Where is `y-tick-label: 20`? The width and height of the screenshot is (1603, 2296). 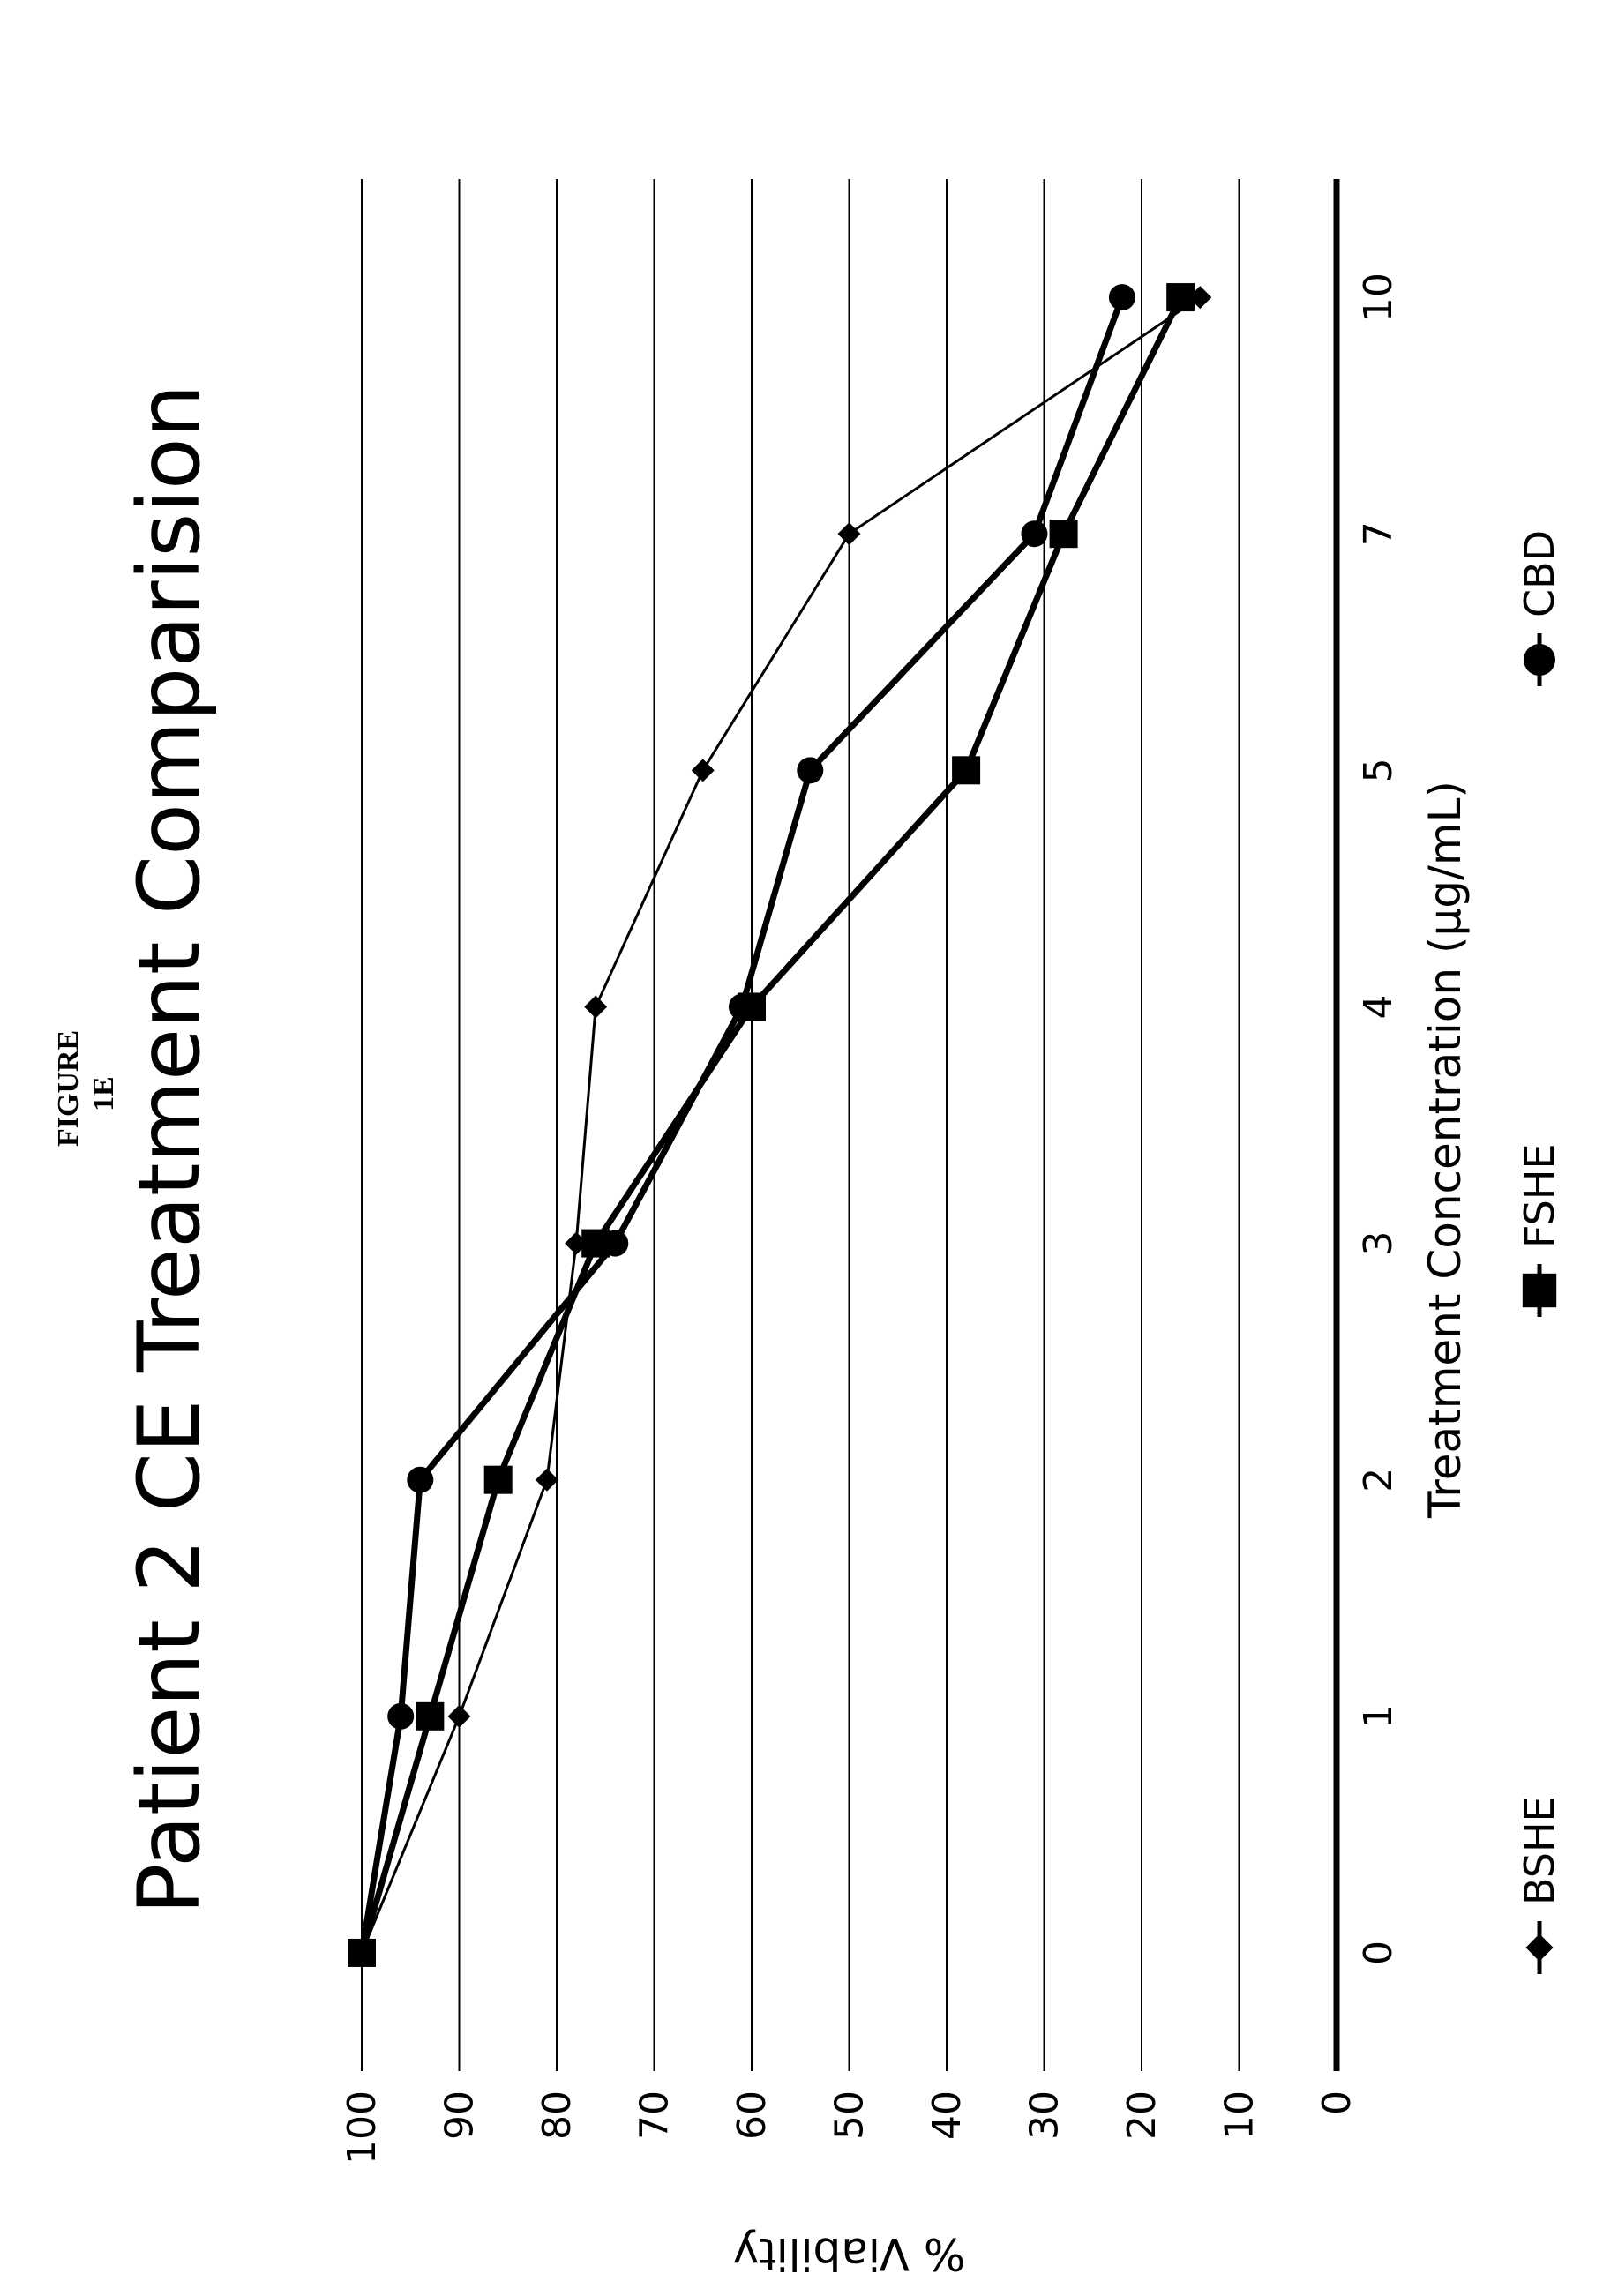
y-tick-label: 20 is located at coordinates (1142, 2115).